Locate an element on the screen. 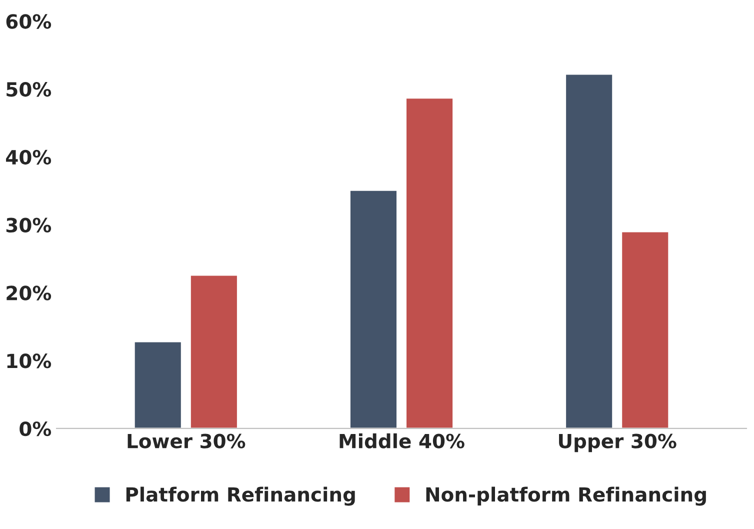  y-tick-label: 60% is located at coordinates (29, 21).